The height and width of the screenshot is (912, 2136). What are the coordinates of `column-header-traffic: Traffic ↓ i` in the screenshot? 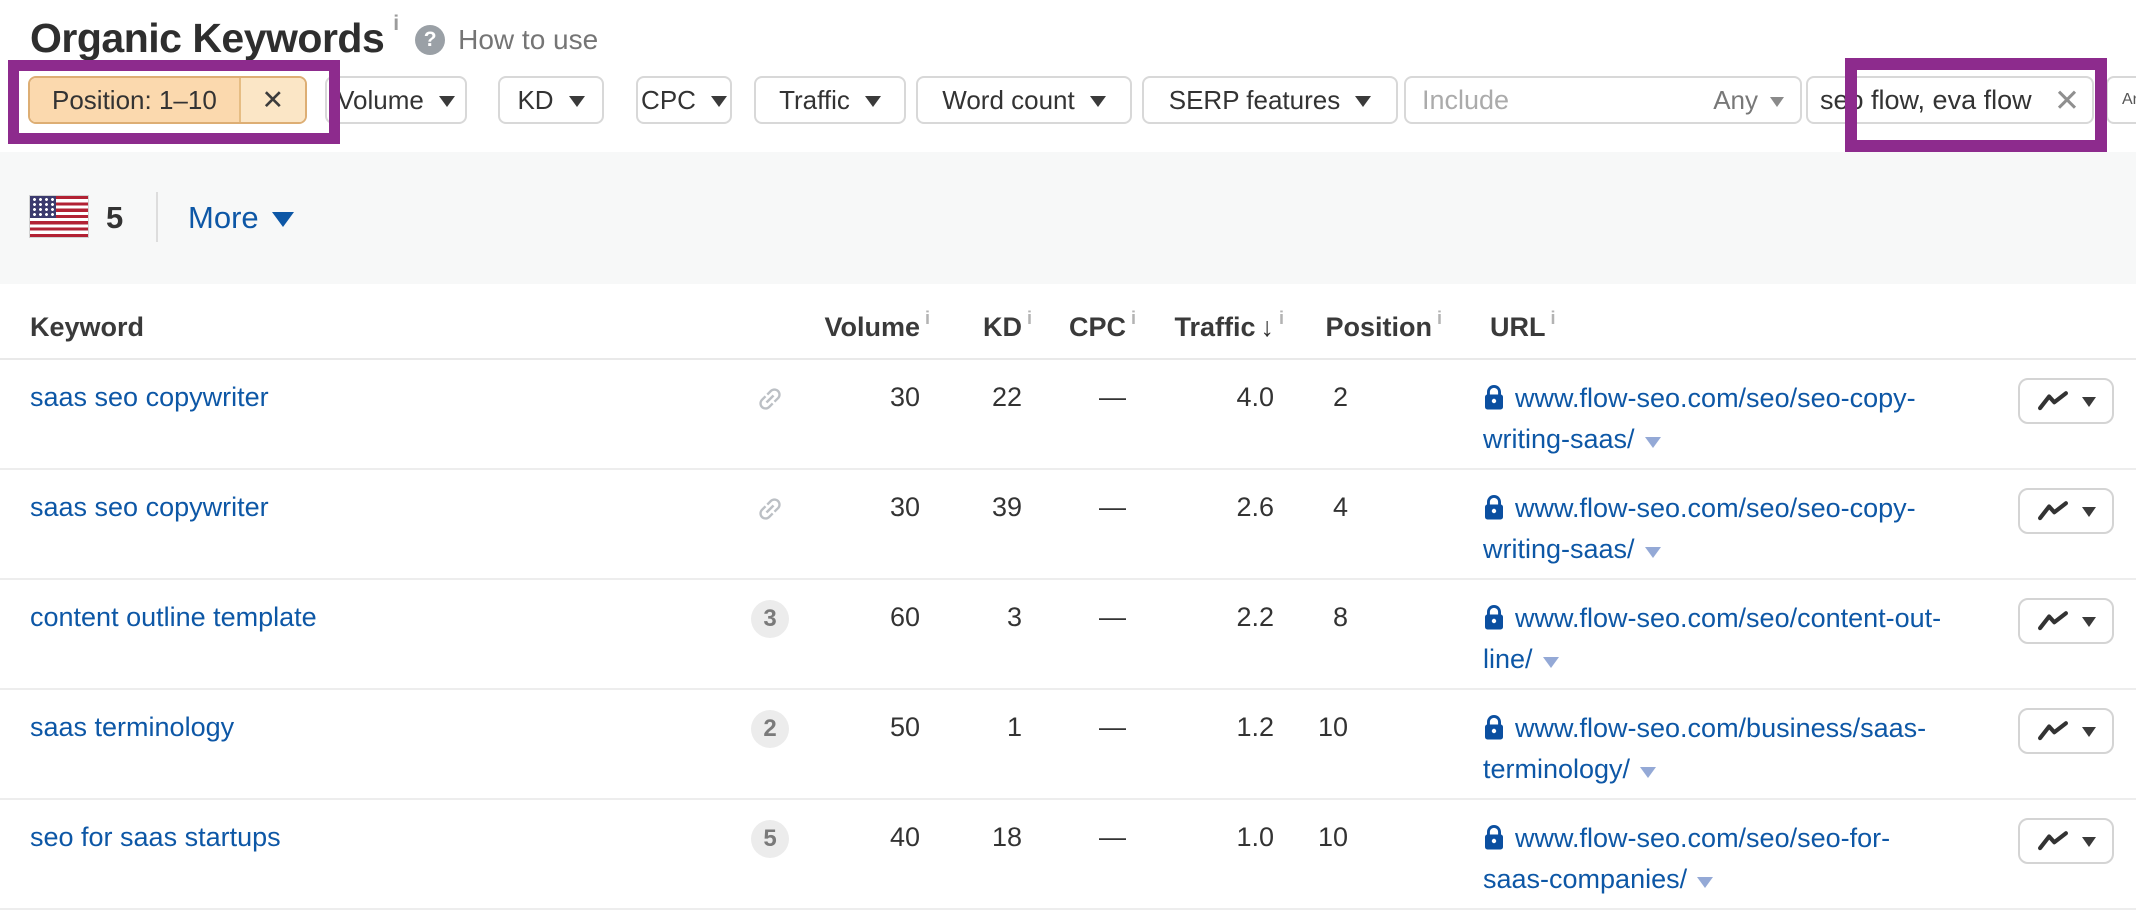 It's located at (1229, 325).